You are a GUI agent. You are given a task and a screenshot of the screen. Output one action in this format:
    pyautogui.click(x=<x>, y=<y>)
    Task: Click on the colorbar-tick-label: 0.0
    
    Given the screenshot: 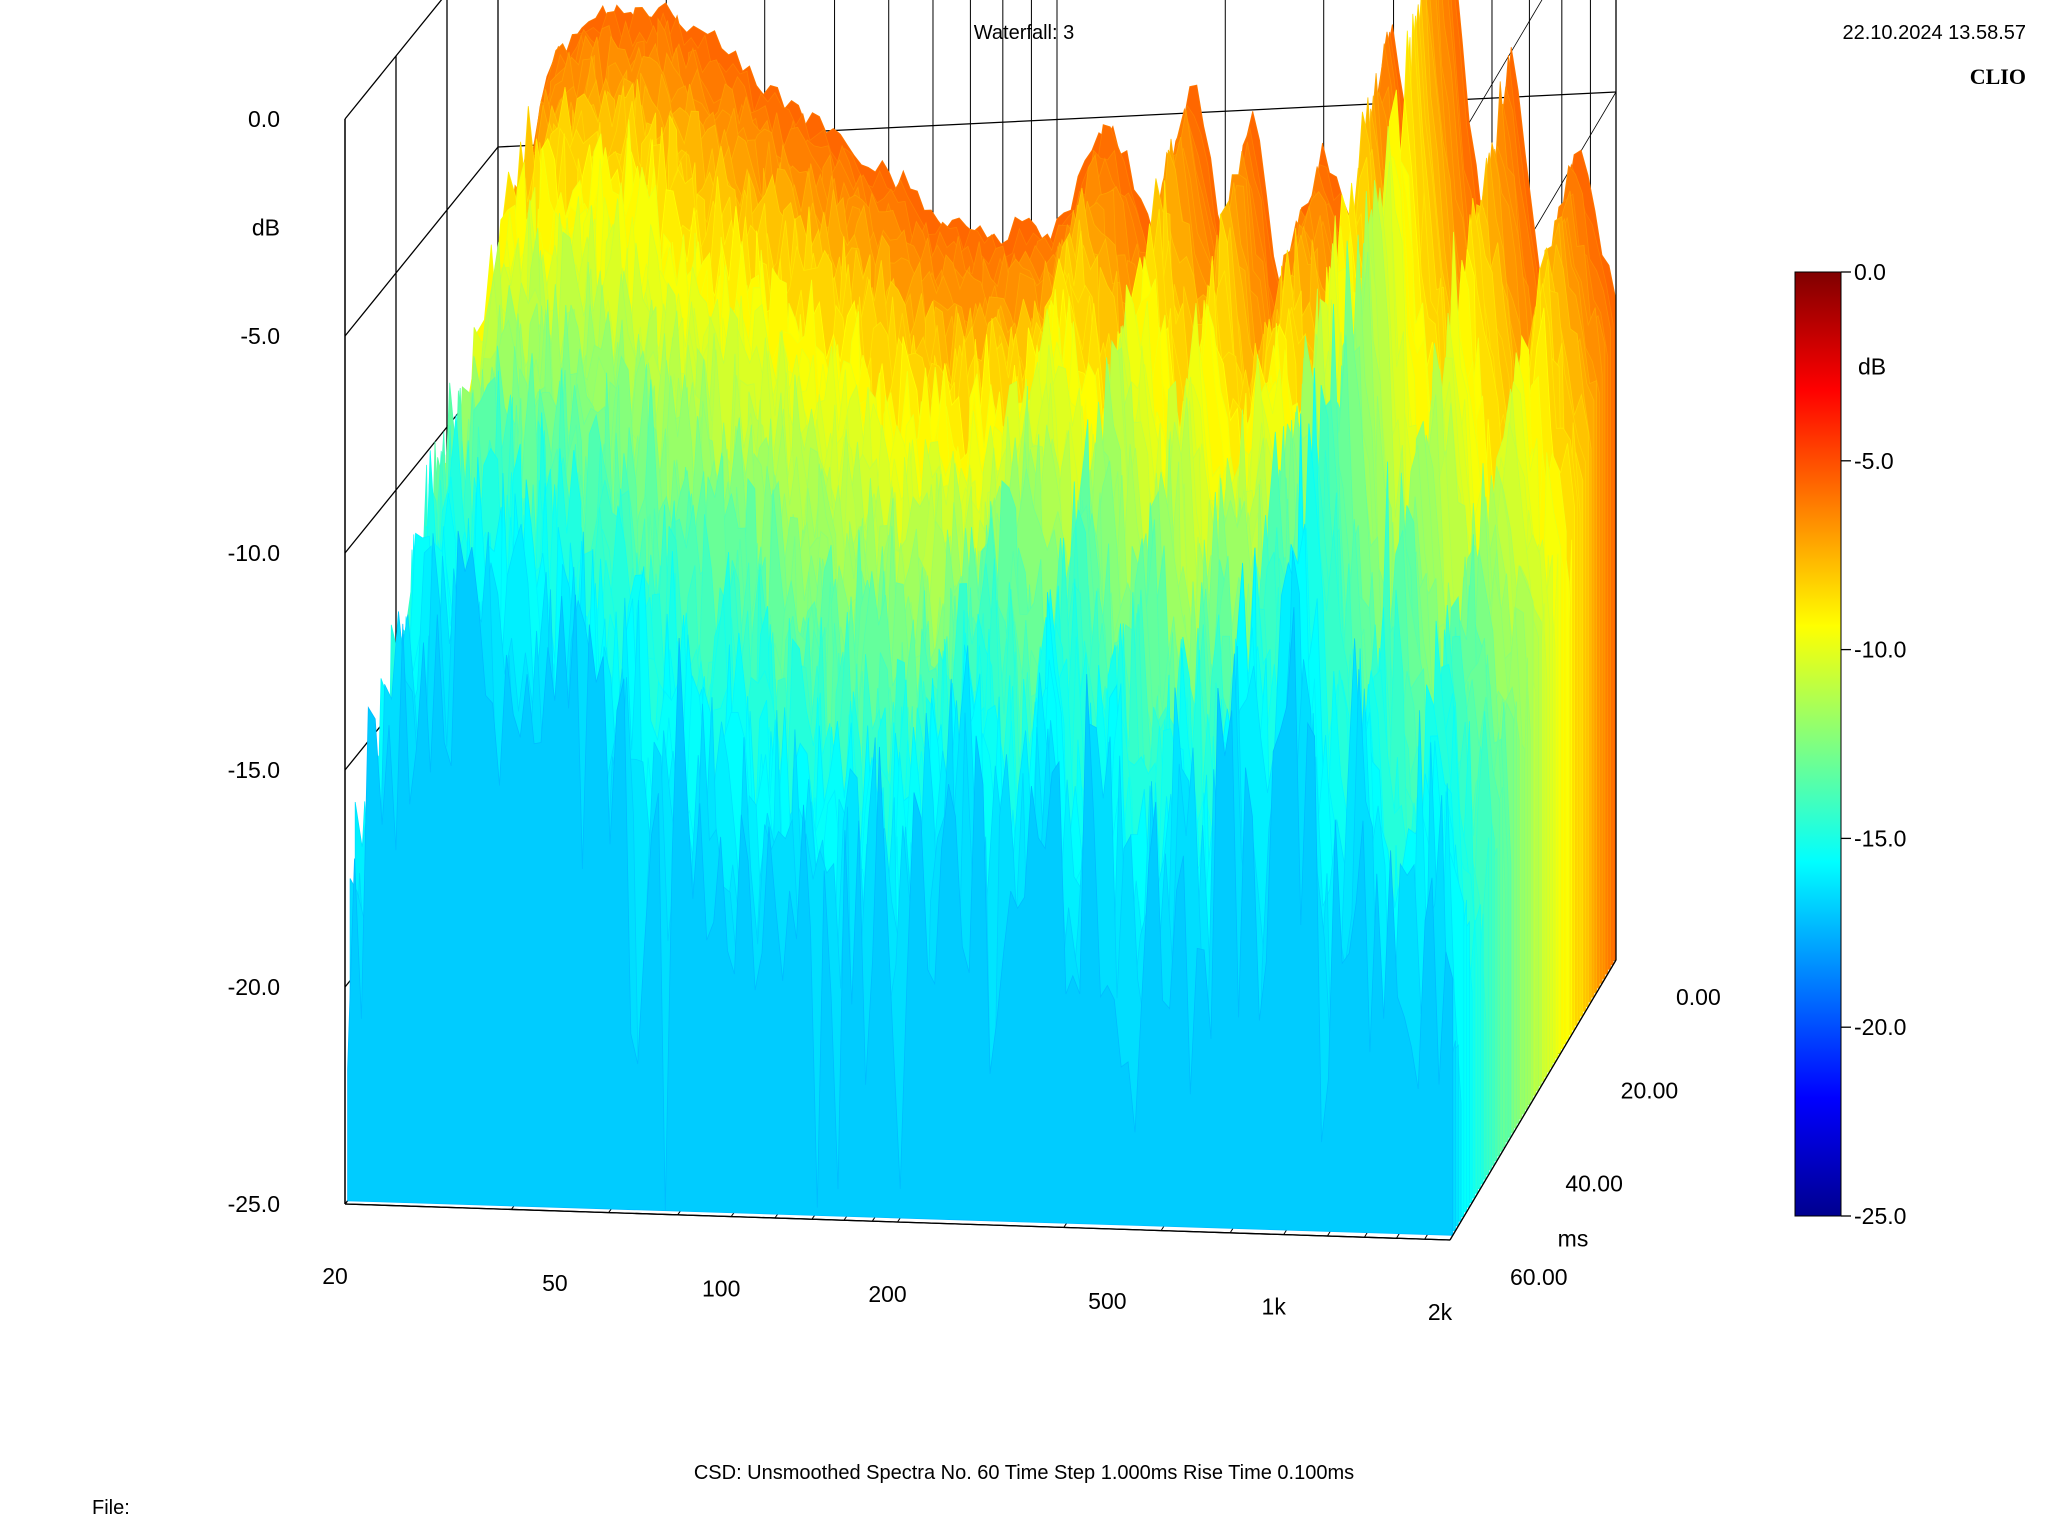 What is the action you would take?
    pyautogui.click(x=1870, y=272)
    